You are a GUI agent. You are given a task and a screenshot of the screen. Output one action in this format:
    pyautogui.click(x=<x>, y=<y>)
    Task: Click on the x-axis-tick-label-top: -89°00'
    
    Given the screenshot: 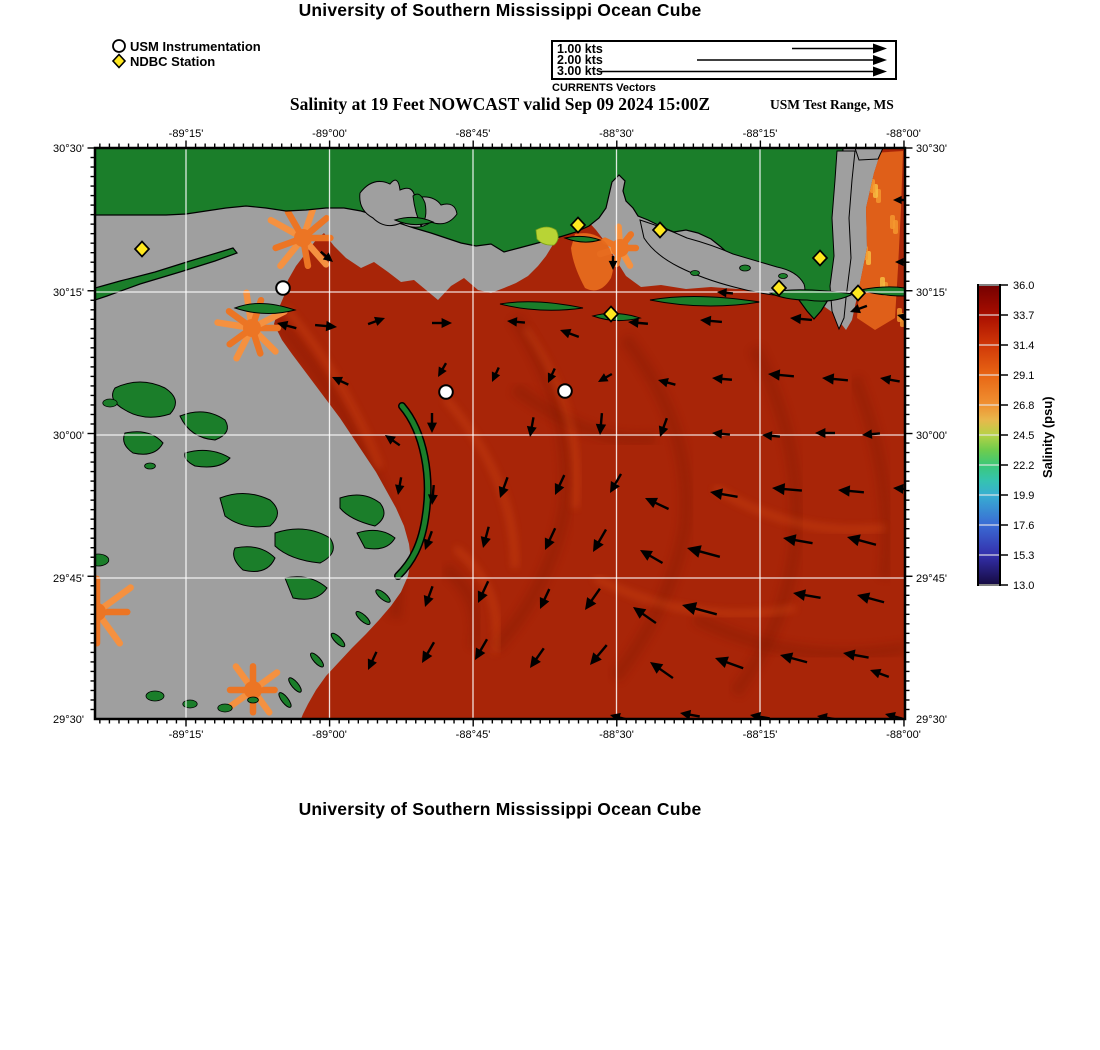 What is the action you would take?
    pyautogui.click(x=329, y=134)
    